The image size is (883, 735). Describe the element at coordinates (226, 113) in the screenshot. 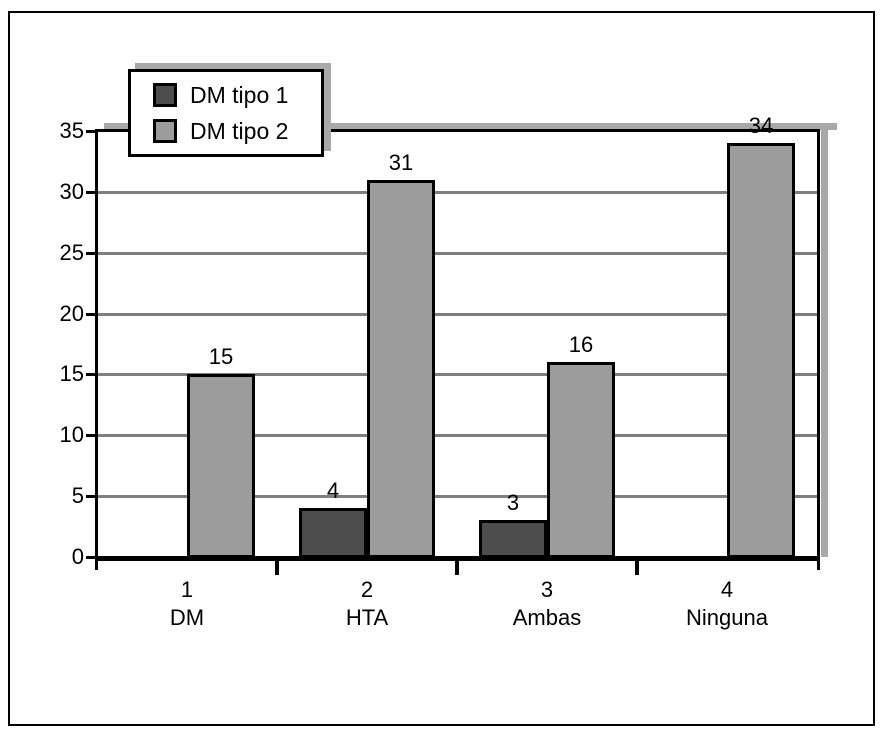

I see `chart-legend: DM tipo 1 DM tipo 2` at that location.